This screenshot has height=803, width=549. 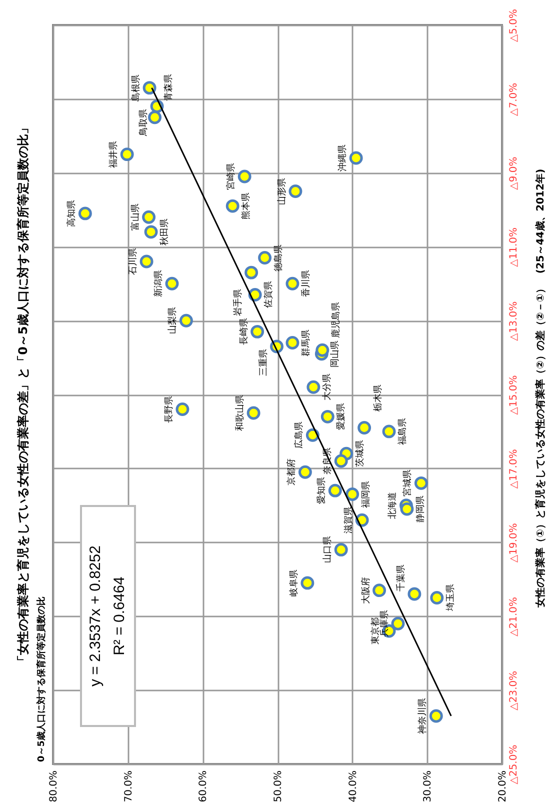 I want to click on annotation: 東京都, so click(x=375, y=630).